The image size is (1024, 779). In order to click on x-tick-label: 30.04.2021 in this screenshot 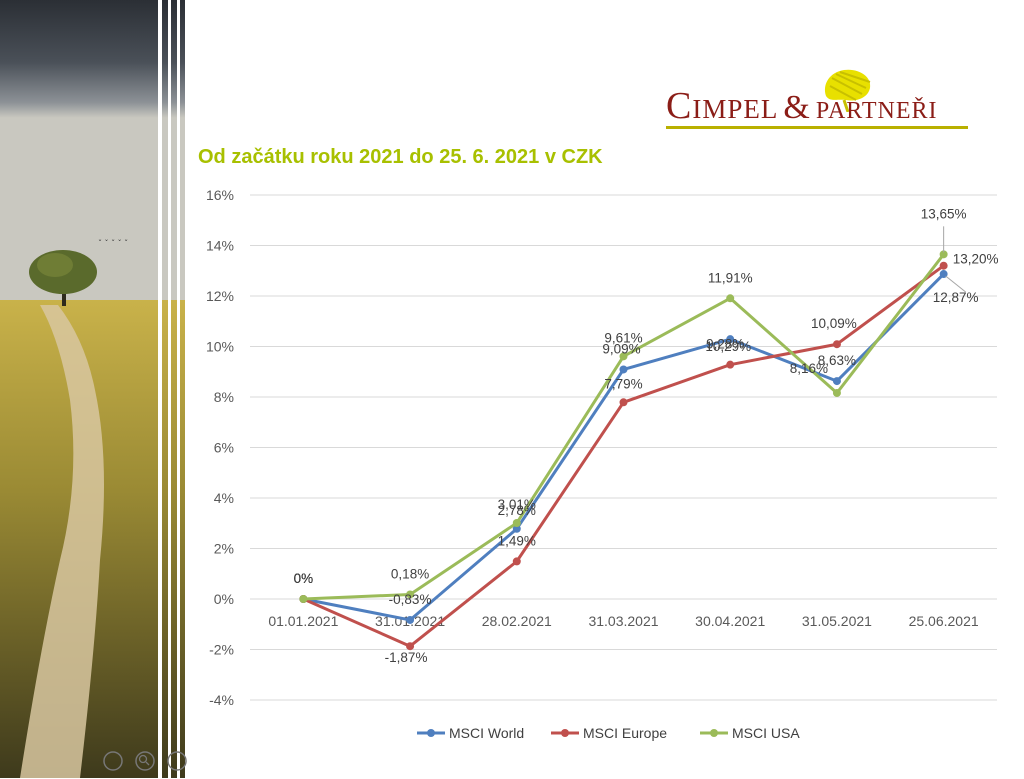, I will do `click(730, 621)`.